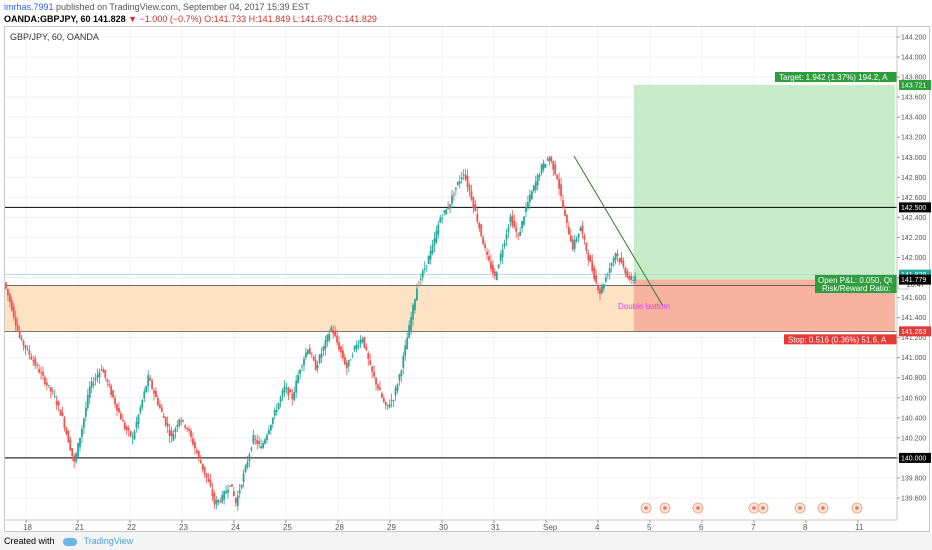 The width and height of the screenshot is (932, 550). What do you see at coordinates (913, 378) in the screenshot?
I see `y-tick-label: 140.800` at bounding box center [913, 378].